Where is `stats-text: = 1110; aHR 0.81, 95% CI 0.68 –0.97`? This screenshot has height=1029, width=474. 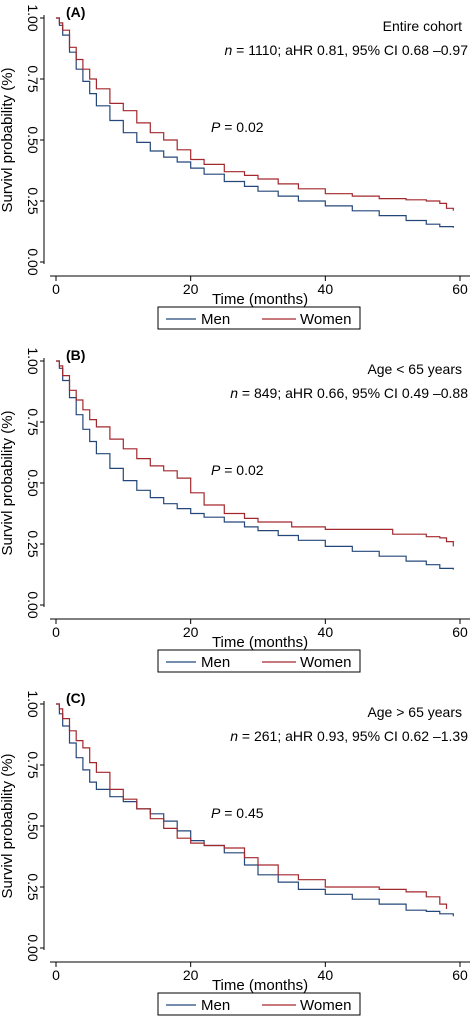
stats-text: = 1110; aHR 0.81, 95% CI 0.68 –0.97 is located at coordinates (350, 50).